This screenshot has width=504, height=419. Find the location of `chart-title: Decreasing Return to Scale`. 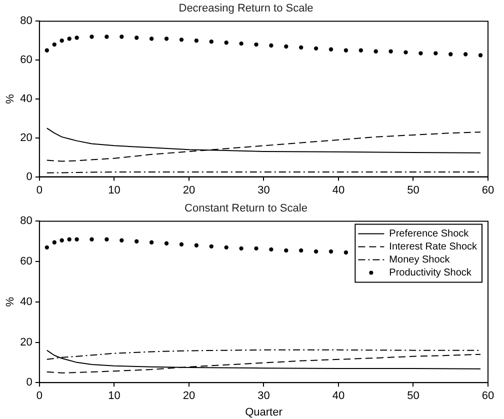

chart-title: Decreasing Return to Scale is located at coordinates (246, 8).